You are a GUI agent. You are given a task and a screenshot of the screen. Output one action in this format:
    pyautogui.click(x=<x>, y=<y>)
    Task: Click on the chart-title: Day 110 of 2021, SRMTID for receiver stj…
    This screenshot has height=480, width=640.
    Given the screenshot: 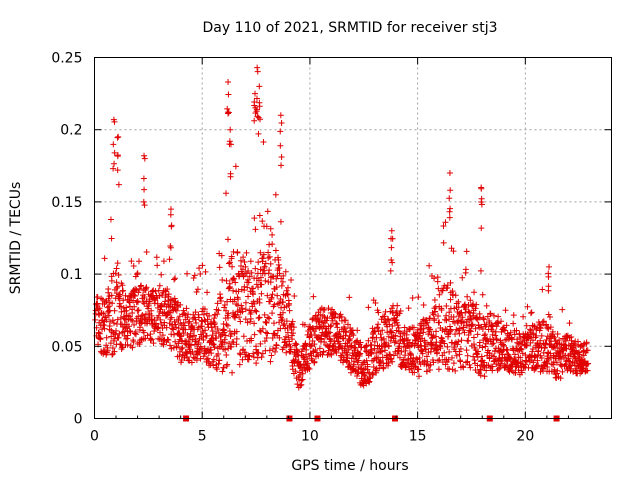 What is the action you would take?
    pyautogui.click(x=350, y=28)
    